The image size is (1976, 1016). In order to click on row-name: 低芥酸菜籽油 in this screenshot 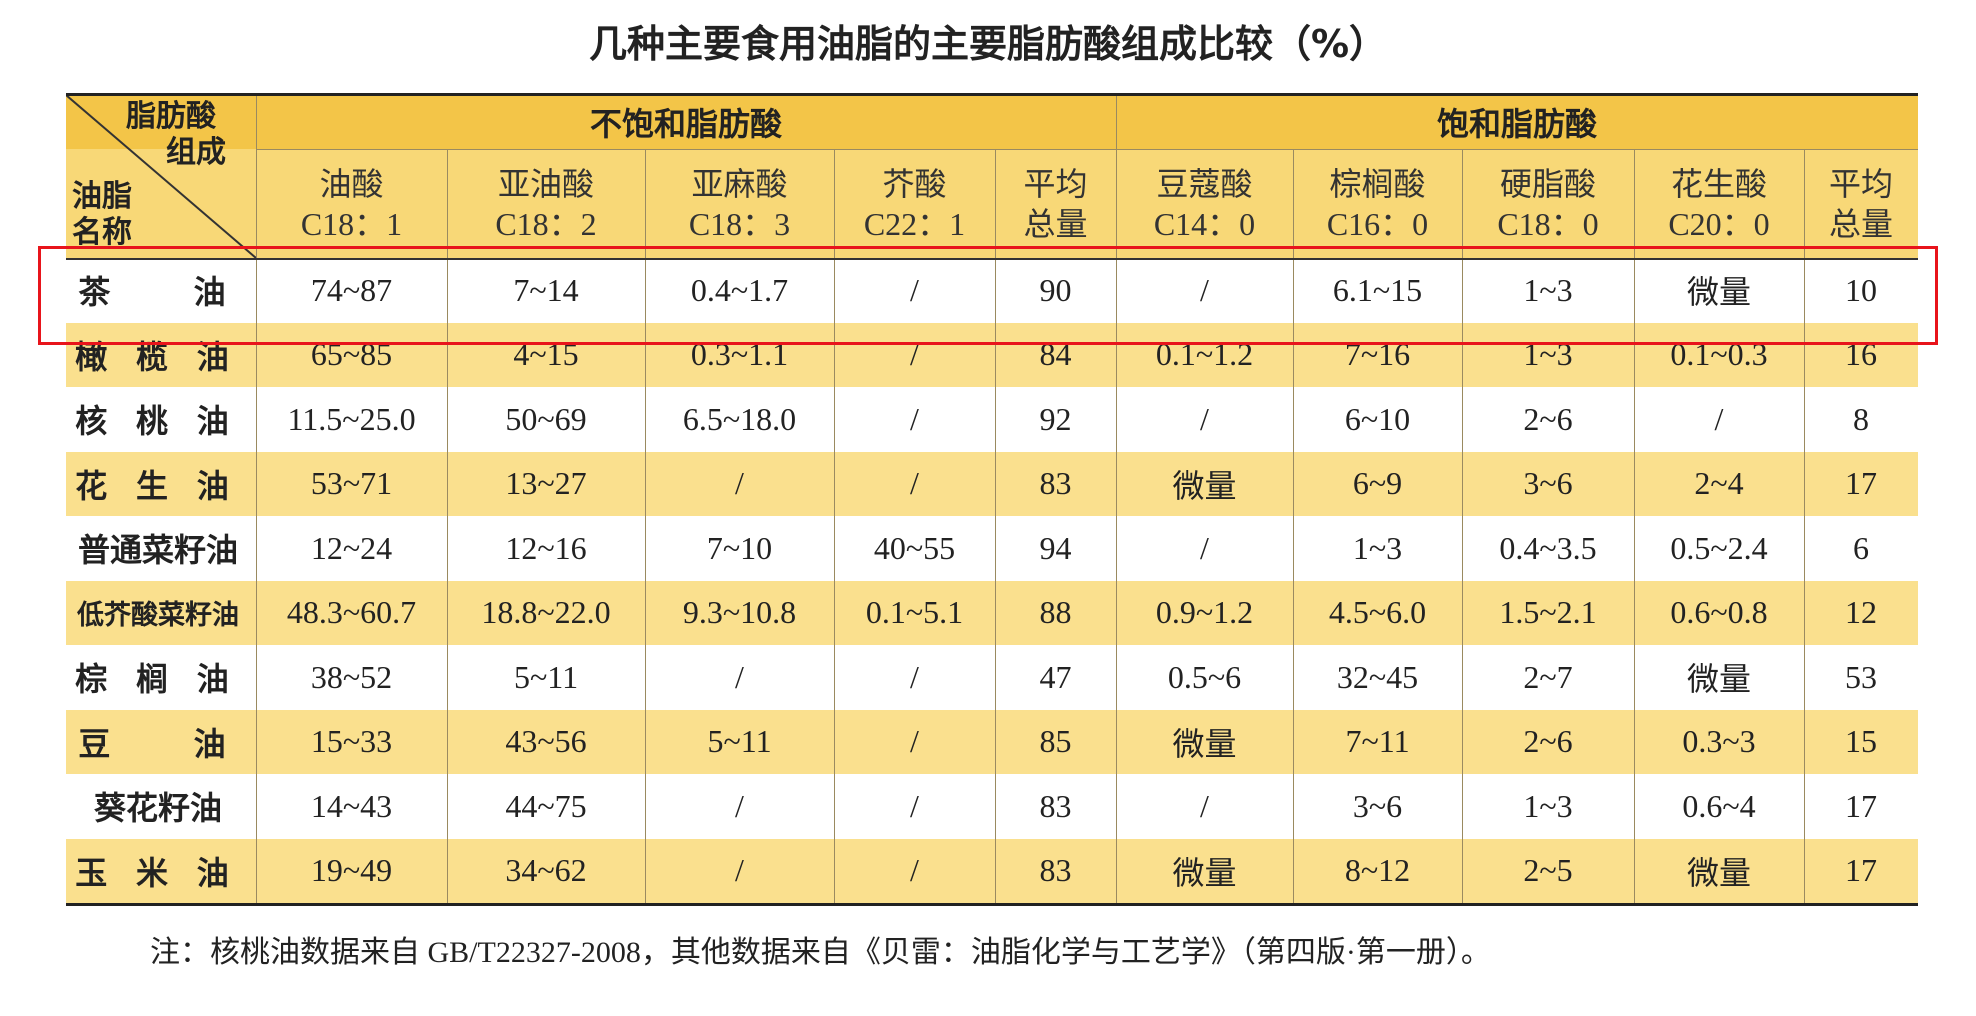, I will do `click(158, 616)`.